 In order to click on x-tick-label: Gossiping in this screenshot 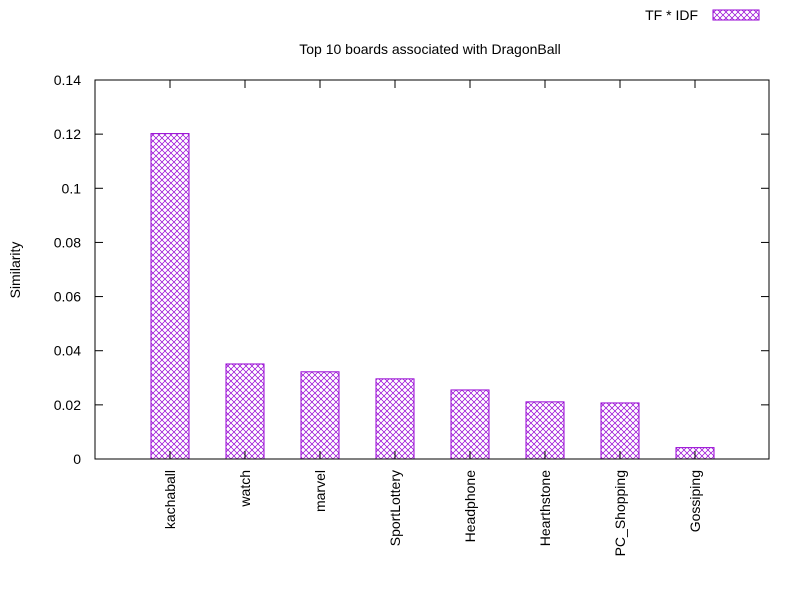, I will do `click(695, 501)`.